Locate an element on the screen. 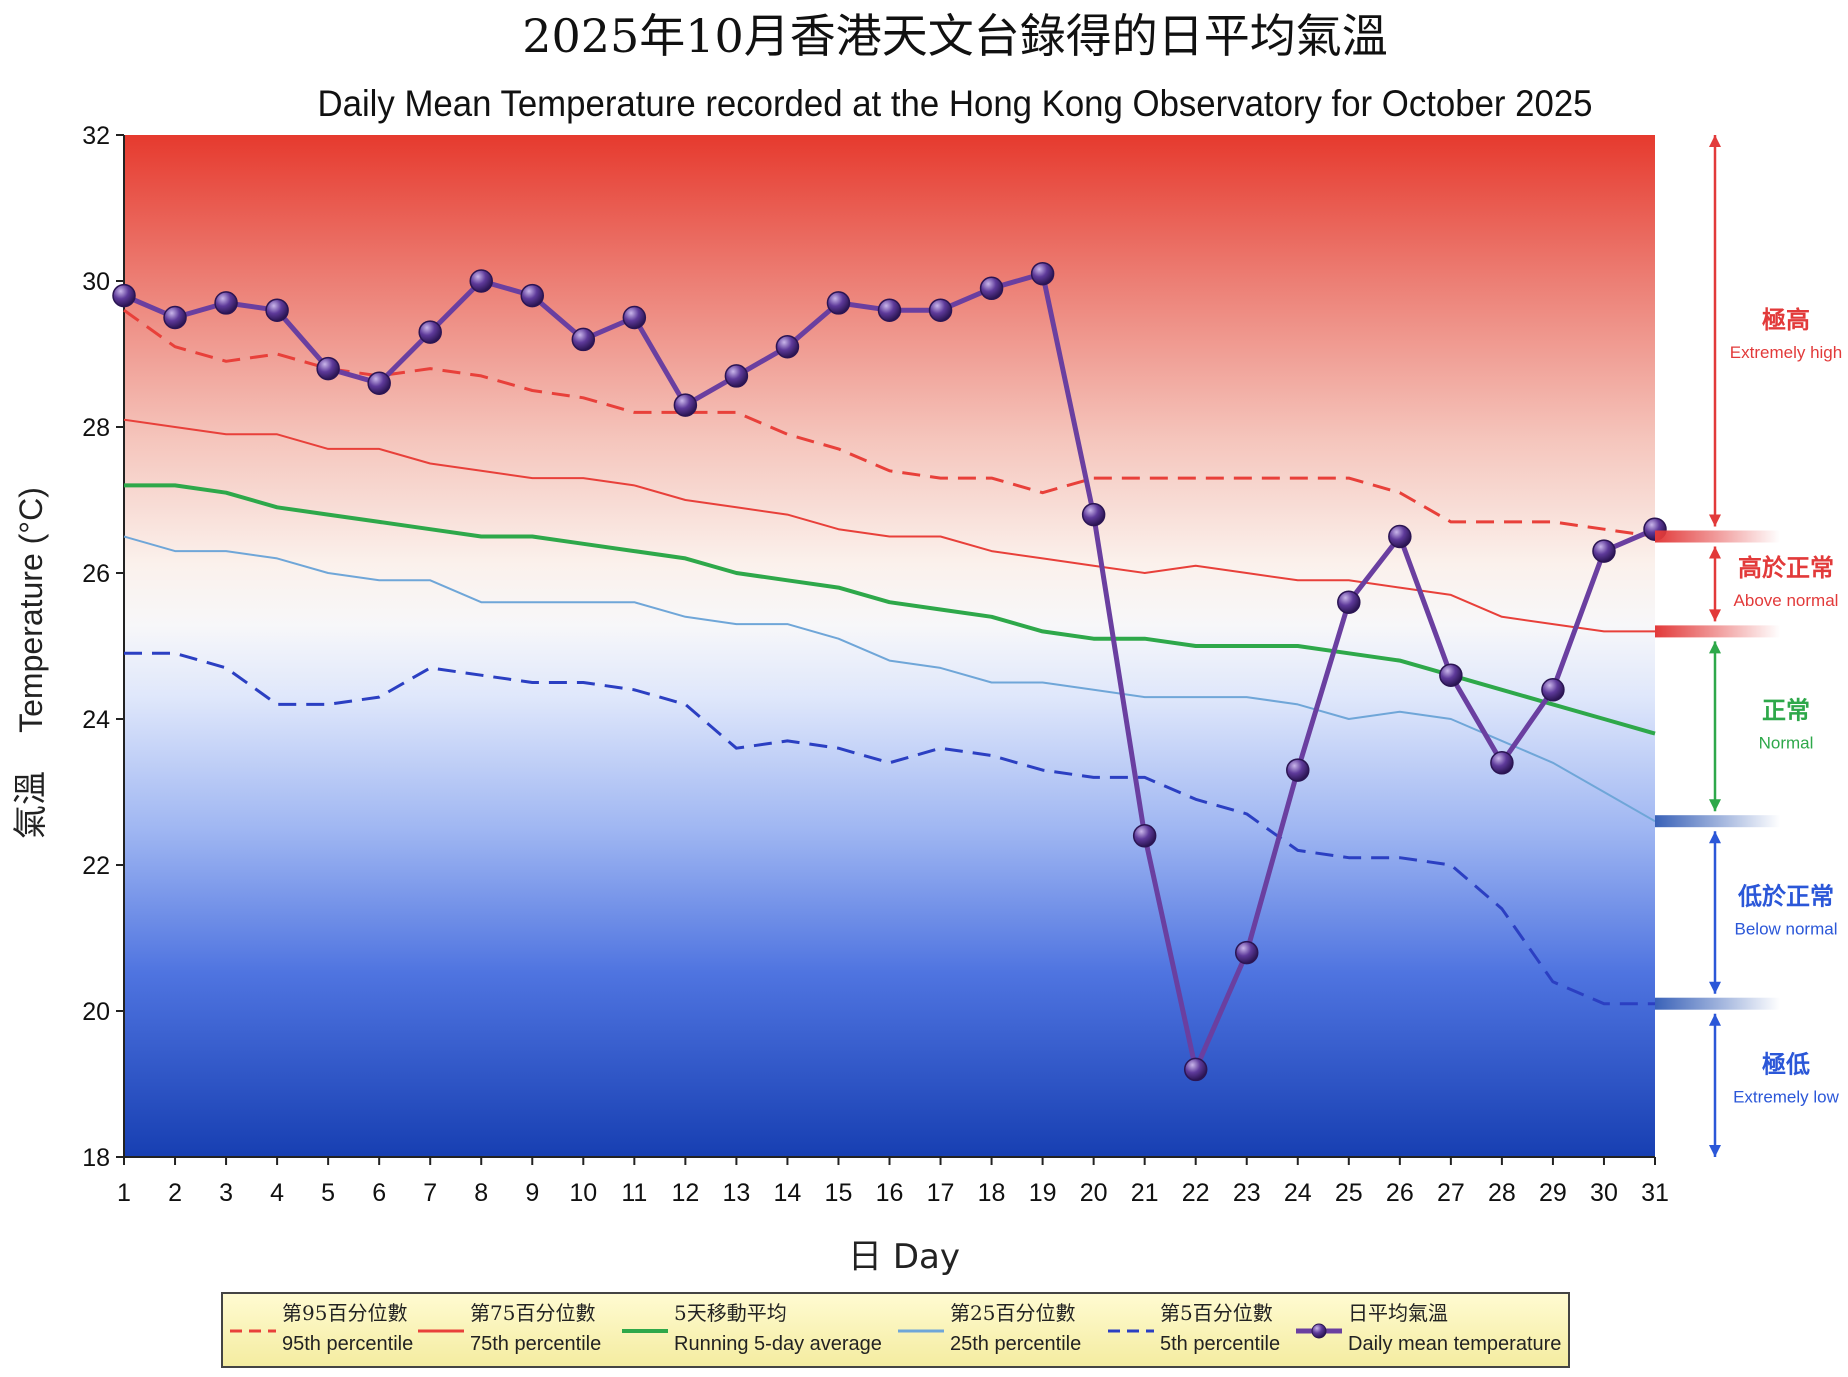  legend-label-en: 95th percentile is located at coordinates (347, 1344).